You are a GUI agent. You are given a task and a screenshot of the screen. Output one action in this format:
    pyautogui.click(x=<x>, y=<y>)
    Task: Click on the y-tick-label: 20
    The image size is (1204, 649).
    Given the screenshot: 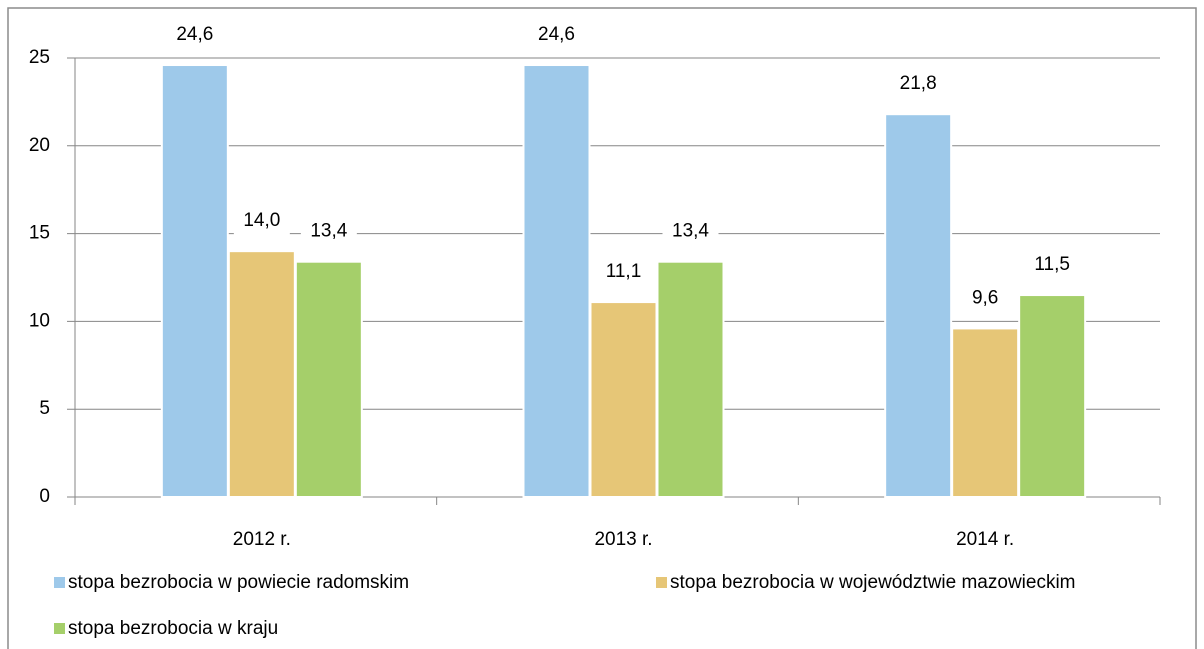 What is the action you would take?
    pyautogui.click(x=39, y=145)
    